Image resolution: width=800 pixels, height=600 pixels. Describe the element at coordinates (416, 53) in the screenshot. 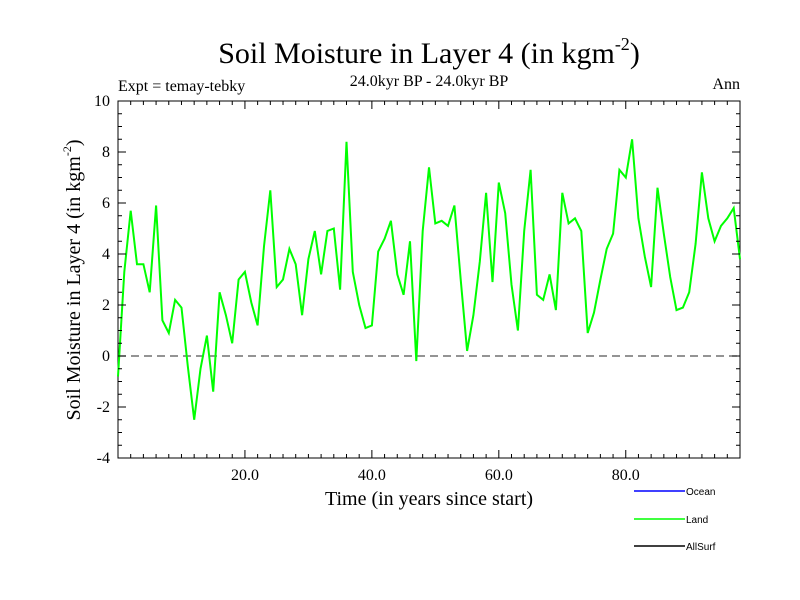

I see `chart-title-main: Soil Moisture in Layer 4 (in kgm` at that location.